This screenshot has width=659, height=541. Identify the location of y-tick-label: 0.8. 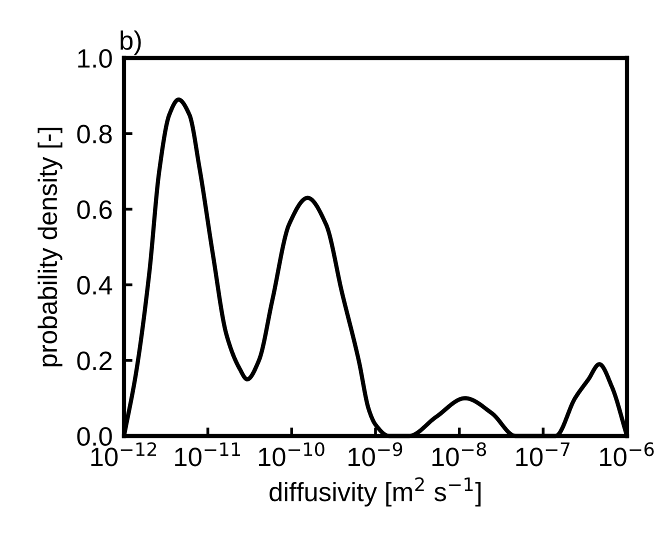
(94, 134).